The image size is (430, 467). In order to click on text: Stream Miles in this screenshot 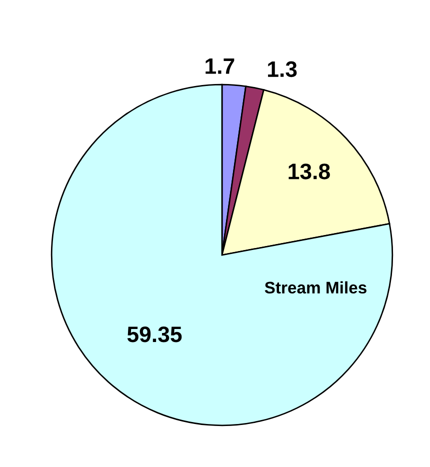, I will do `click(315, 287)`.